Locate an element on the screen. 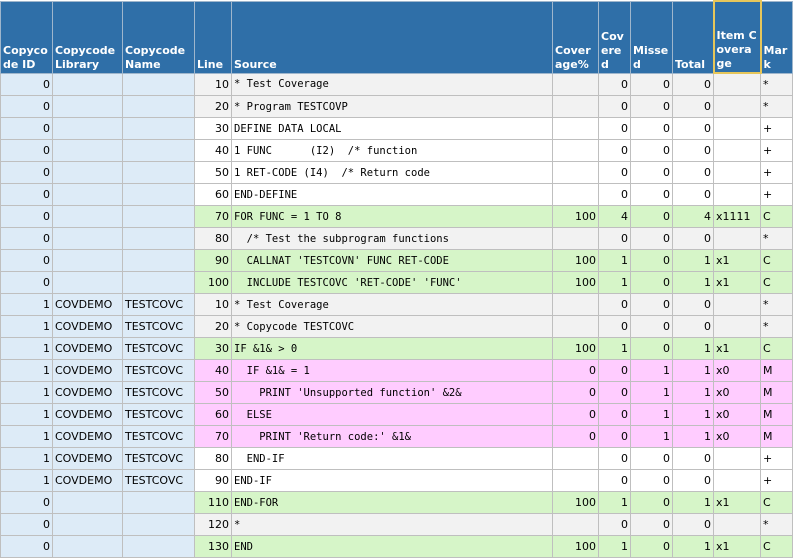 The width and height of the screenshot is (794, 558). table-row: 0 50 1 RET-CODE (I4) /* Return code 0 0 0 + is located at coordinates (396, 172).